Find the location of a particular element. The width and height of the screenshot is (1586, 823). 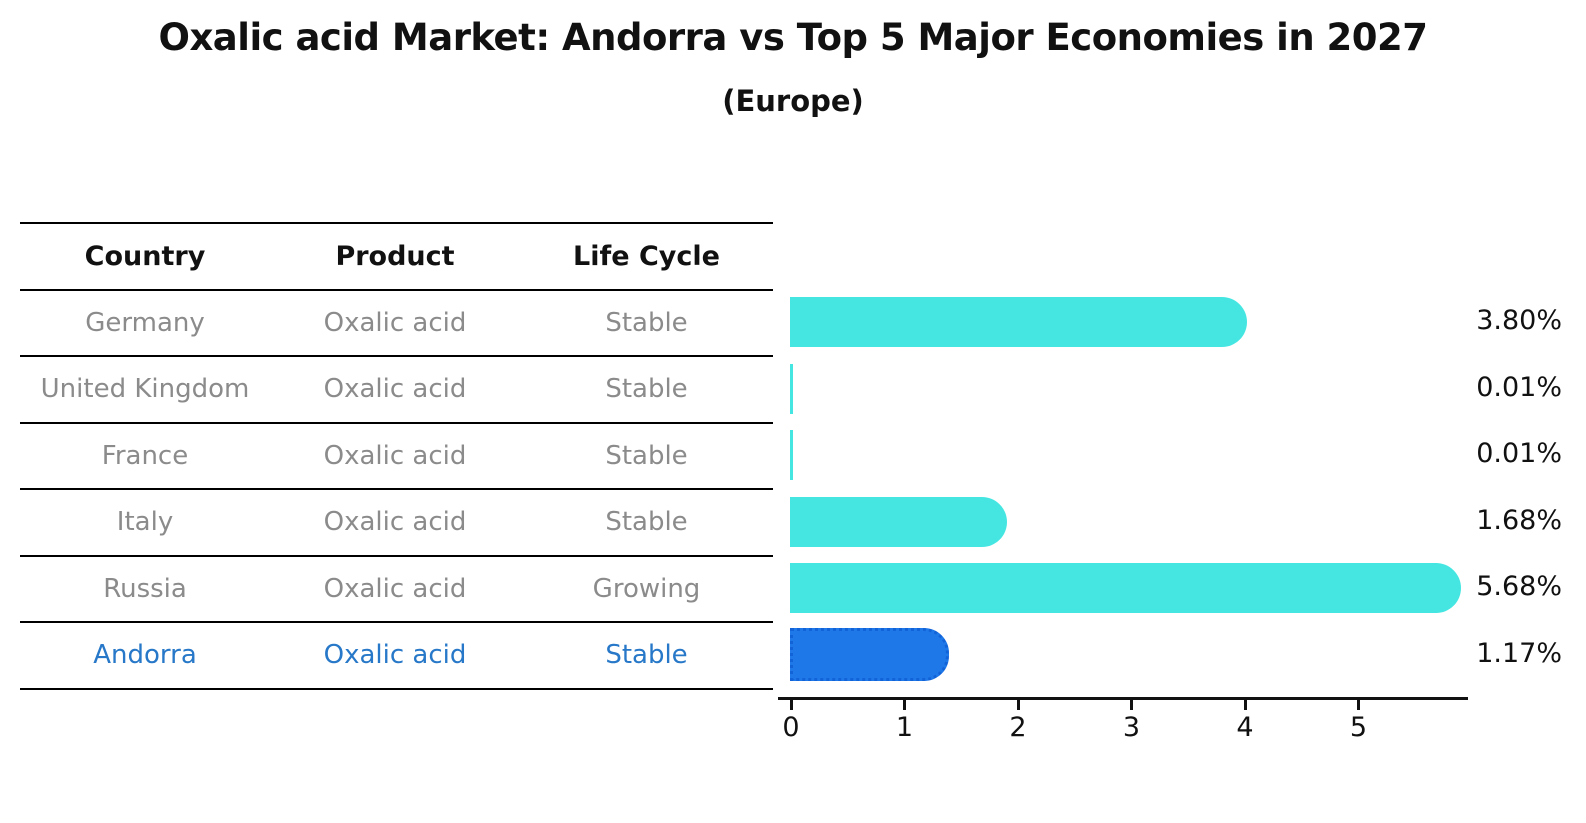

table-header-product: Product is located at coordinates (395, 256).